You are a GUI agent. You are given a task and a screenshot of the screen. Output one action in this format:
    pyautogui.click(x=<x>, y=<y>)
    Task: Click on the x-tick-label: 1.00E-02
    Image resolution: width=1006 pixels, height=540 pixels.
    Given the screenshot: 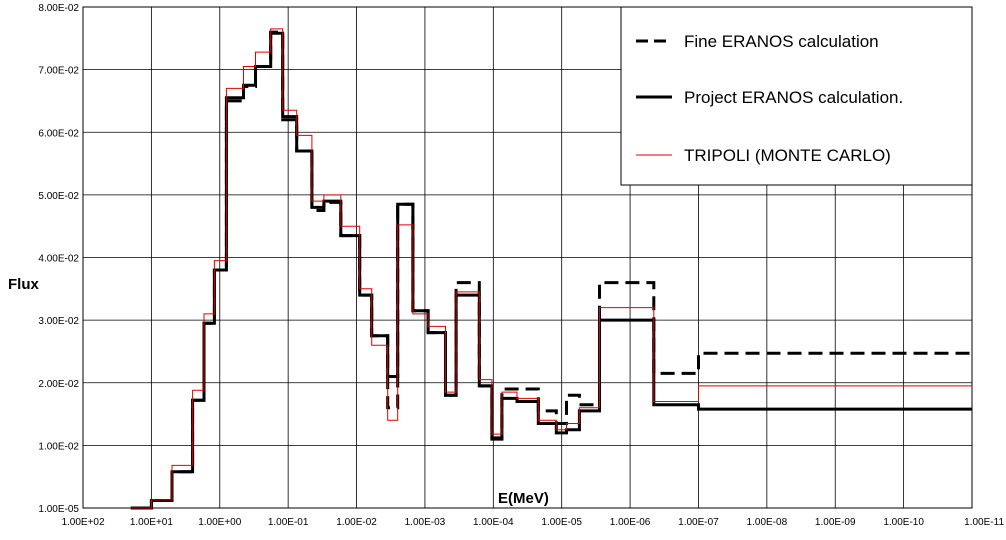 What is the action you would take?
    pyautogui.click(x=356, y=522)
    